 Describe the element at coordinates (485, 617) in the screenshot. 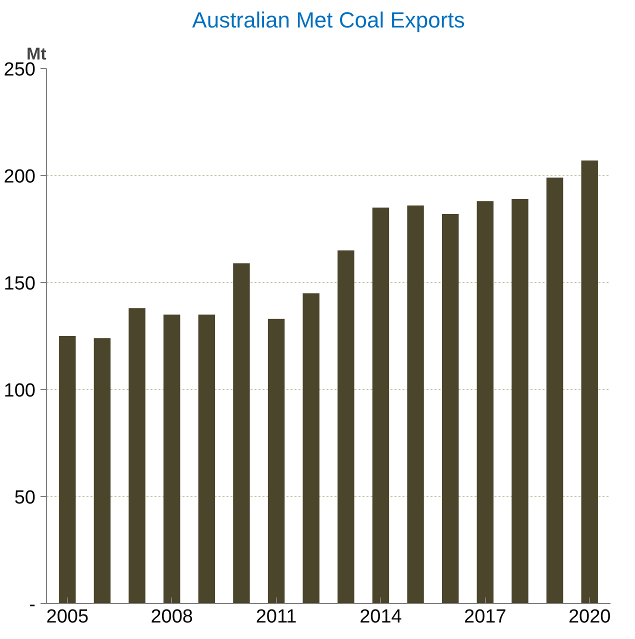

I see `x-tick-label: 2017` at that location.